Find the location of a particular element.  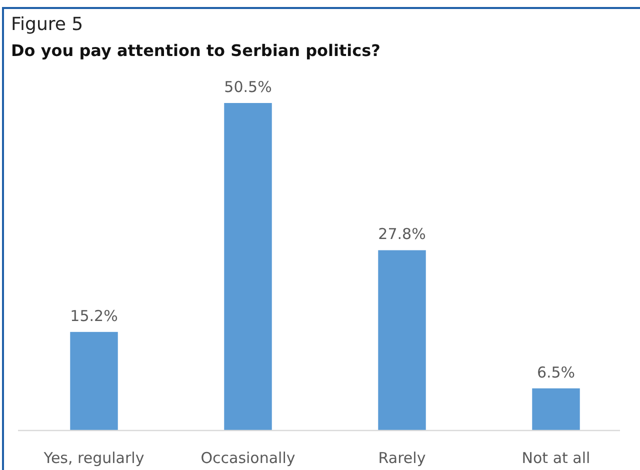

x-tick-label: Occasionally is located at coordinates (248, 458).